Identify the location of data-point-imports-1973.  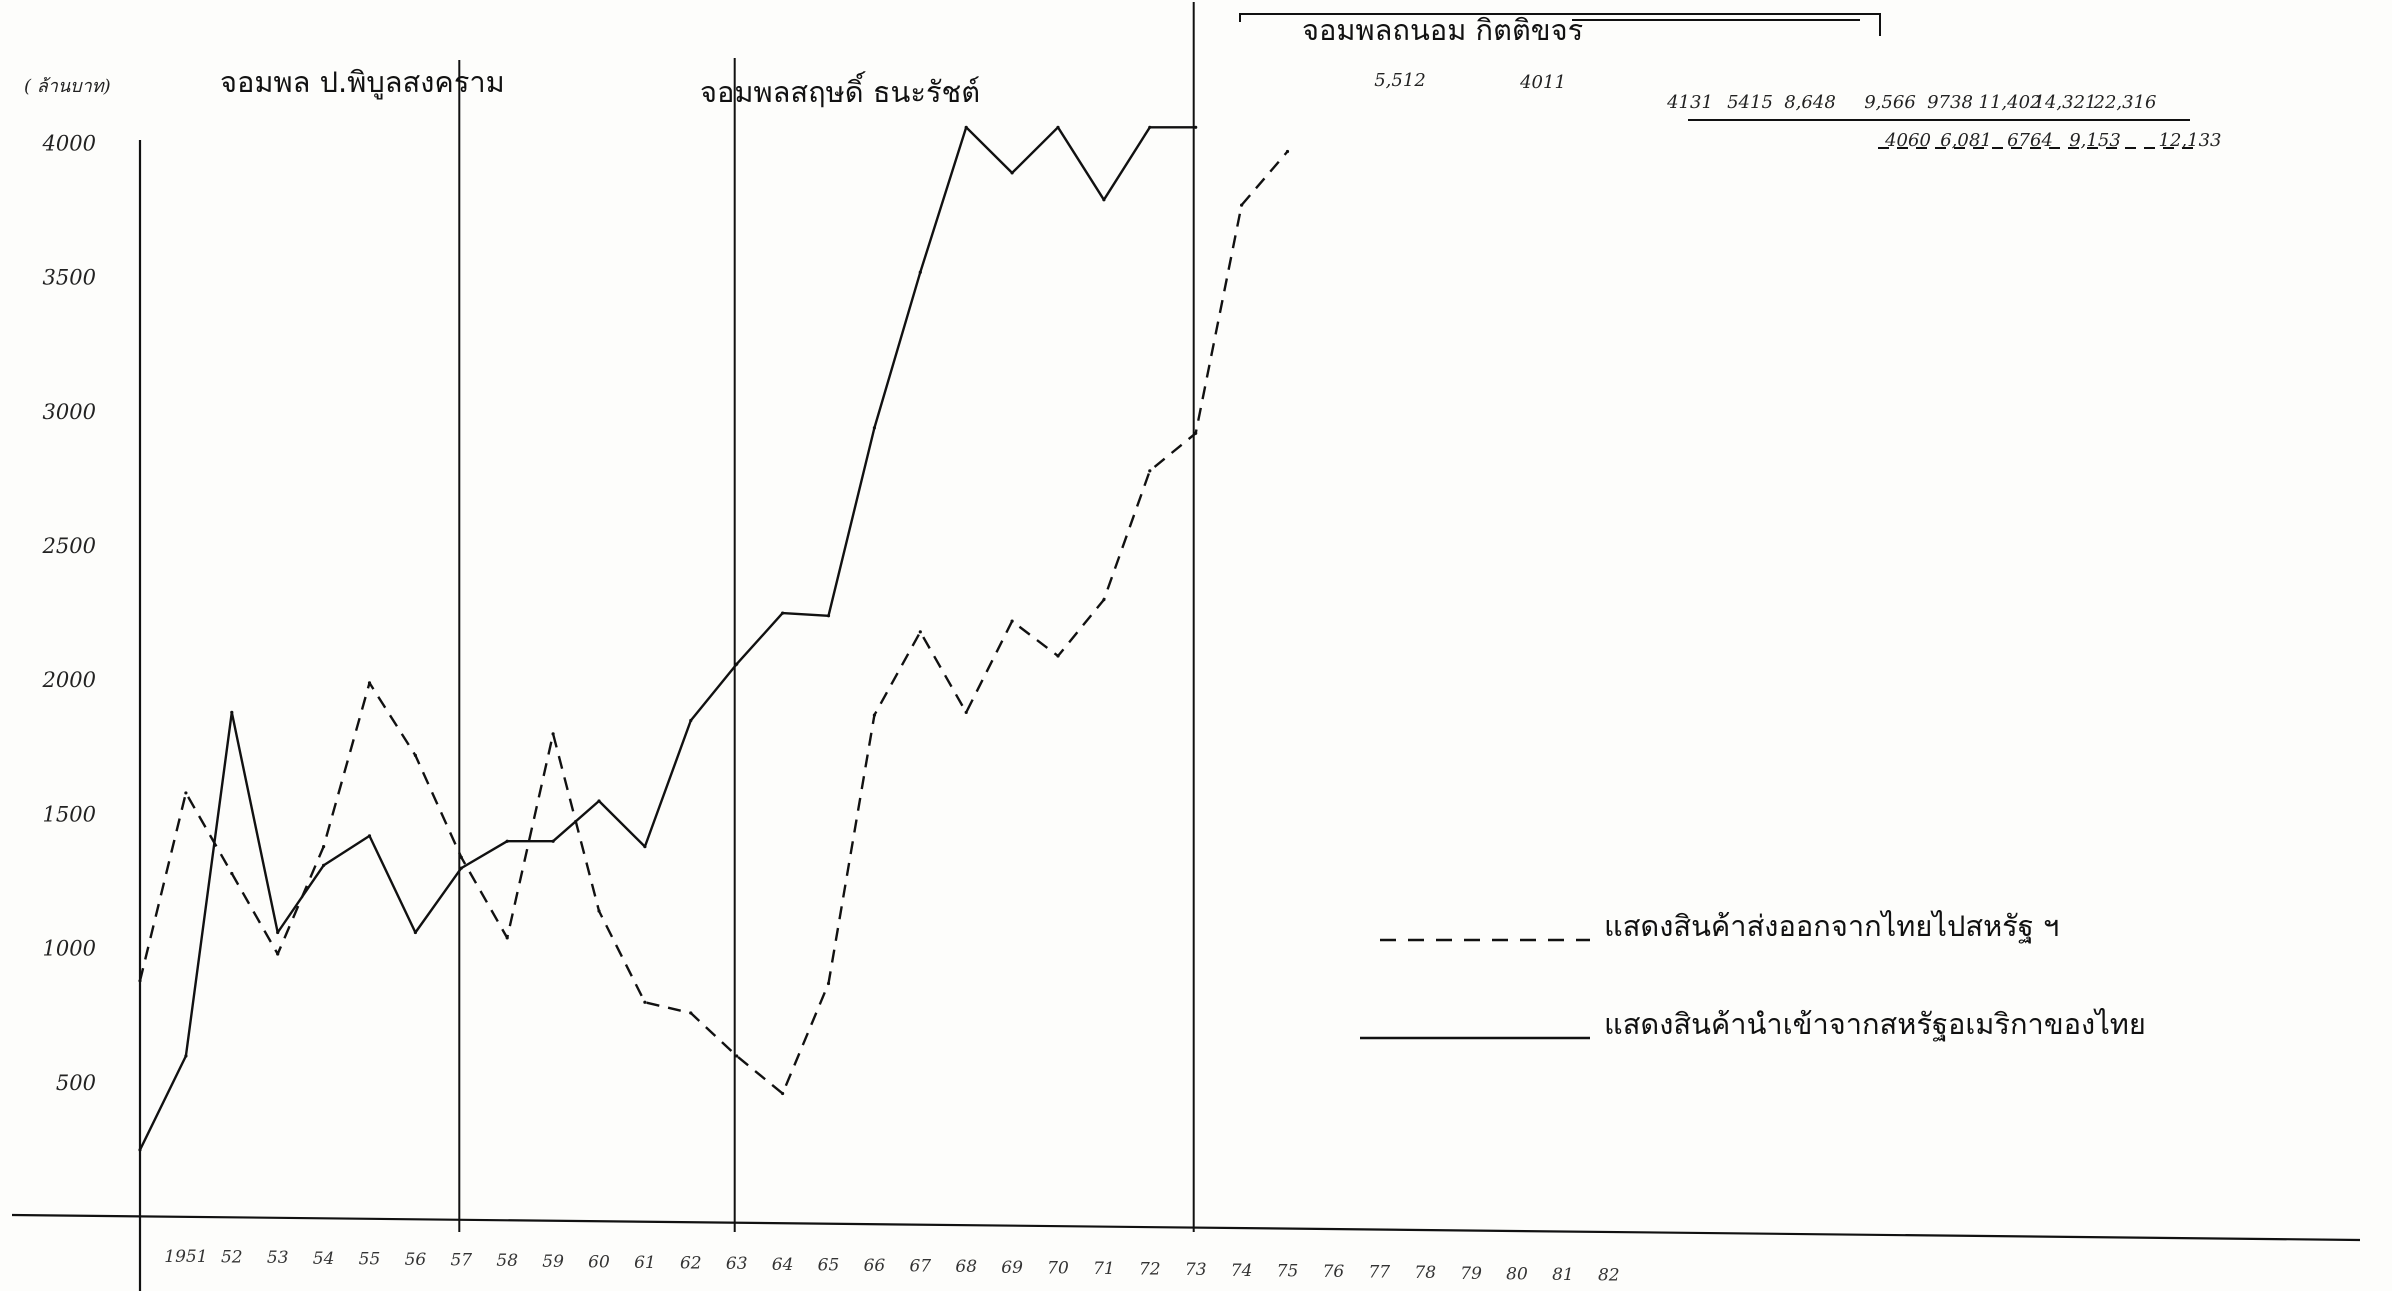
(1196, 127).